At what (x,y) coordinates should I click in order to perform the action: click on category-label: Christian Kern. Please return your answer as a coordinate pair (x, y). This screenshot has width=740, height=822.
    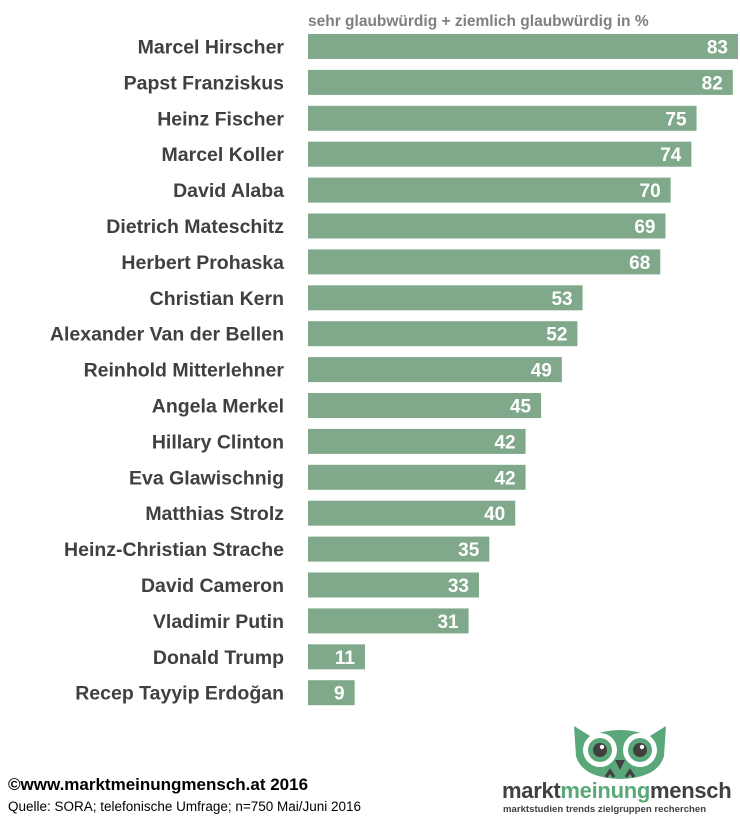
    Looking at the image, I should click on (217, 299).